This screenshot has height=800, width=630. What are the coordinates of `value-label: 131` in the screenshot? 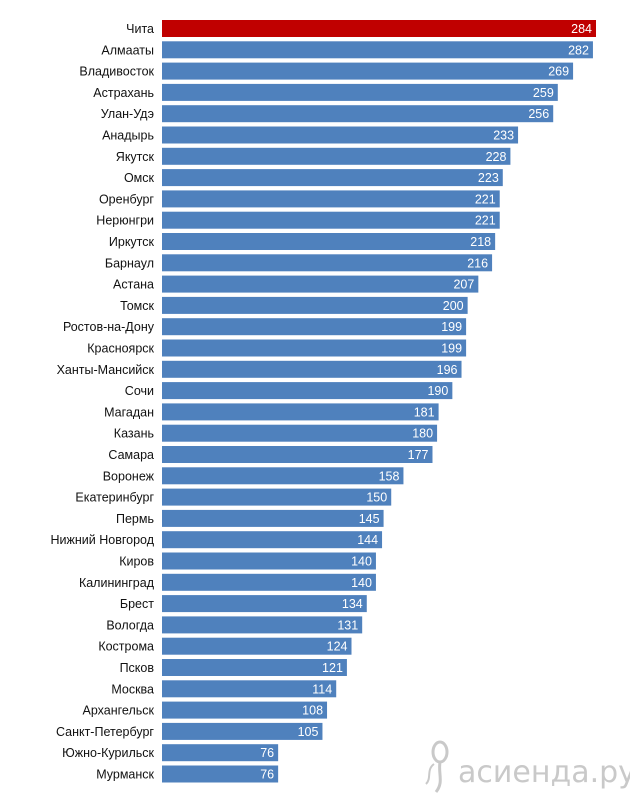 It's located at (347, 625).